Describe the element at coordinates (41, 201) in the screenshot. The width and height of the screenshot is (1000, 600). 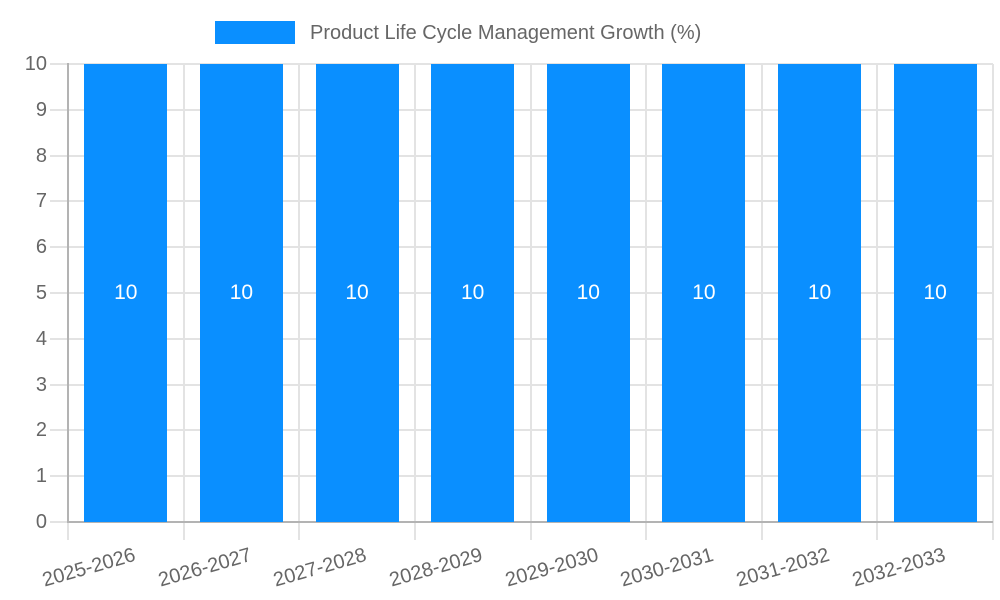
I see `y-axis-tick-label: 7` at that location.